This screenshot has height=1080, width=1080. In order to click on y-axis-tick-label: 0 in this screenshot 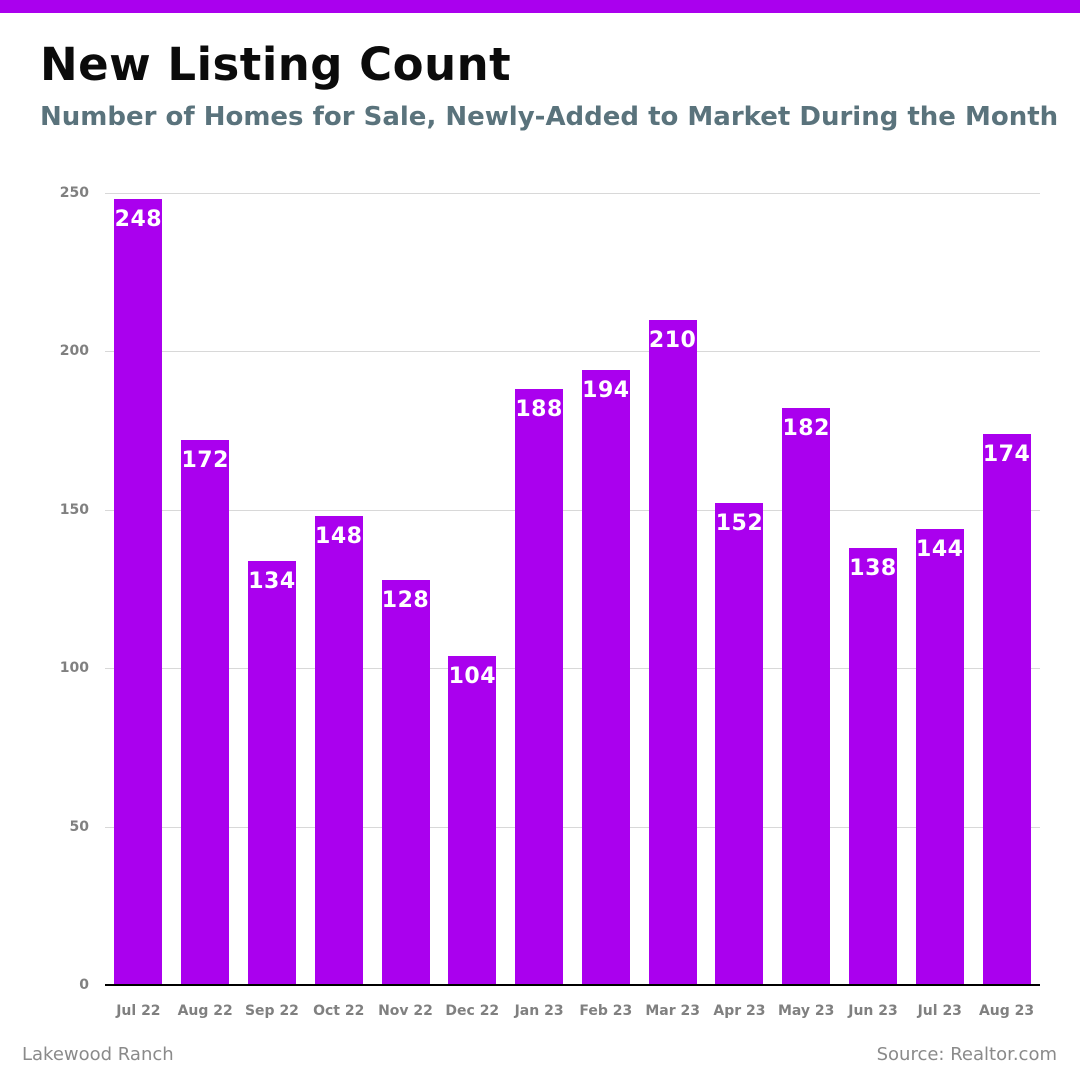, I will do `click(84, 985)`.